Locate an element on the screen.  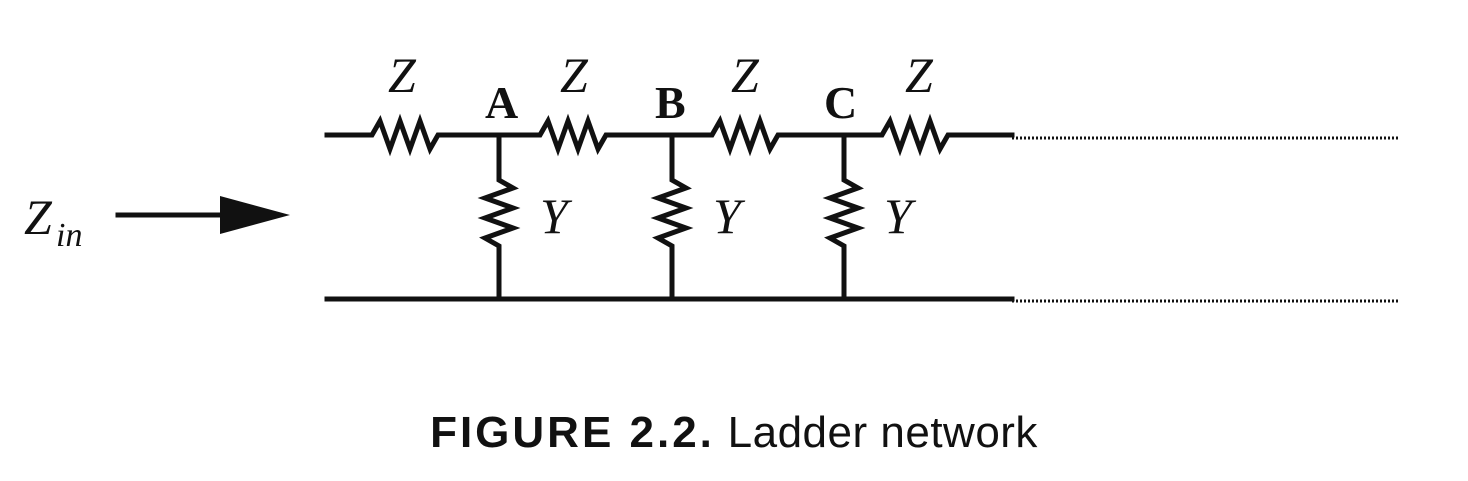
top-rail is located at coordinates (669, 135).